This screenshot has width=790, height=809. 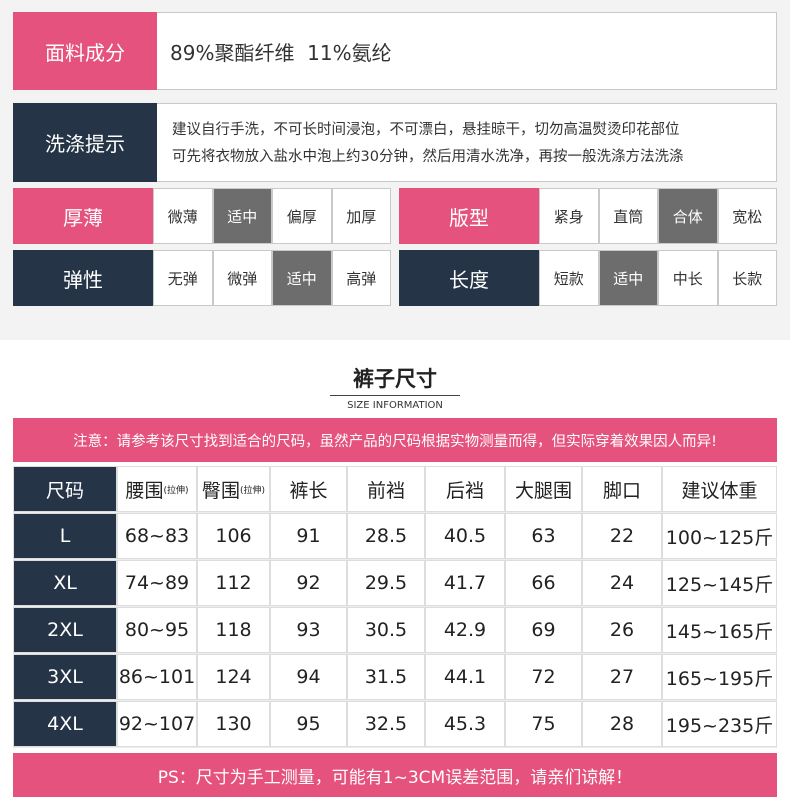 What do you see at coordinates (569, 278) in the screenshot?
I see `attribute-option: 短款` at bounding box center [569, 278].